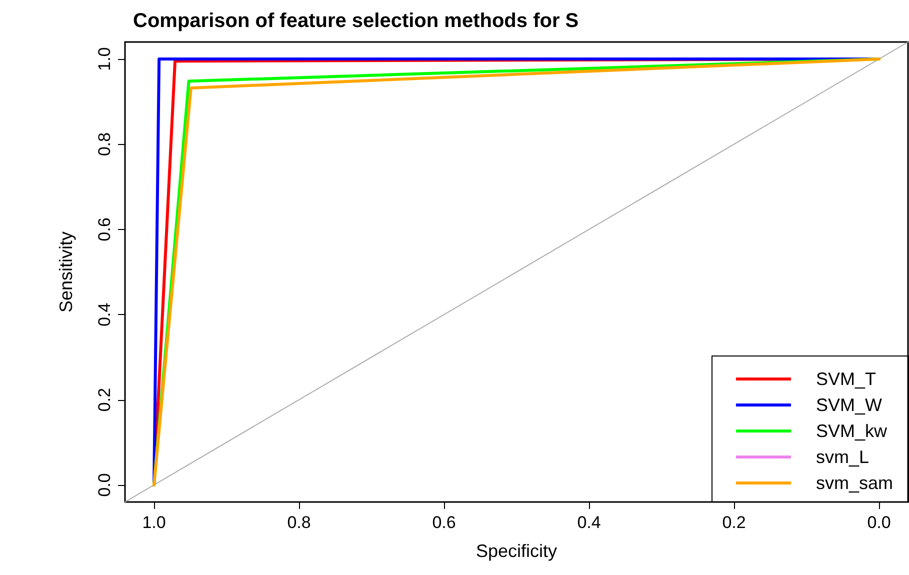 This screenshot has height=575, width=909. What do you see at coordinates (104, 144) in the screenshot?
I see `y-tick-label: 0.8` at bounding box center [104, 144].